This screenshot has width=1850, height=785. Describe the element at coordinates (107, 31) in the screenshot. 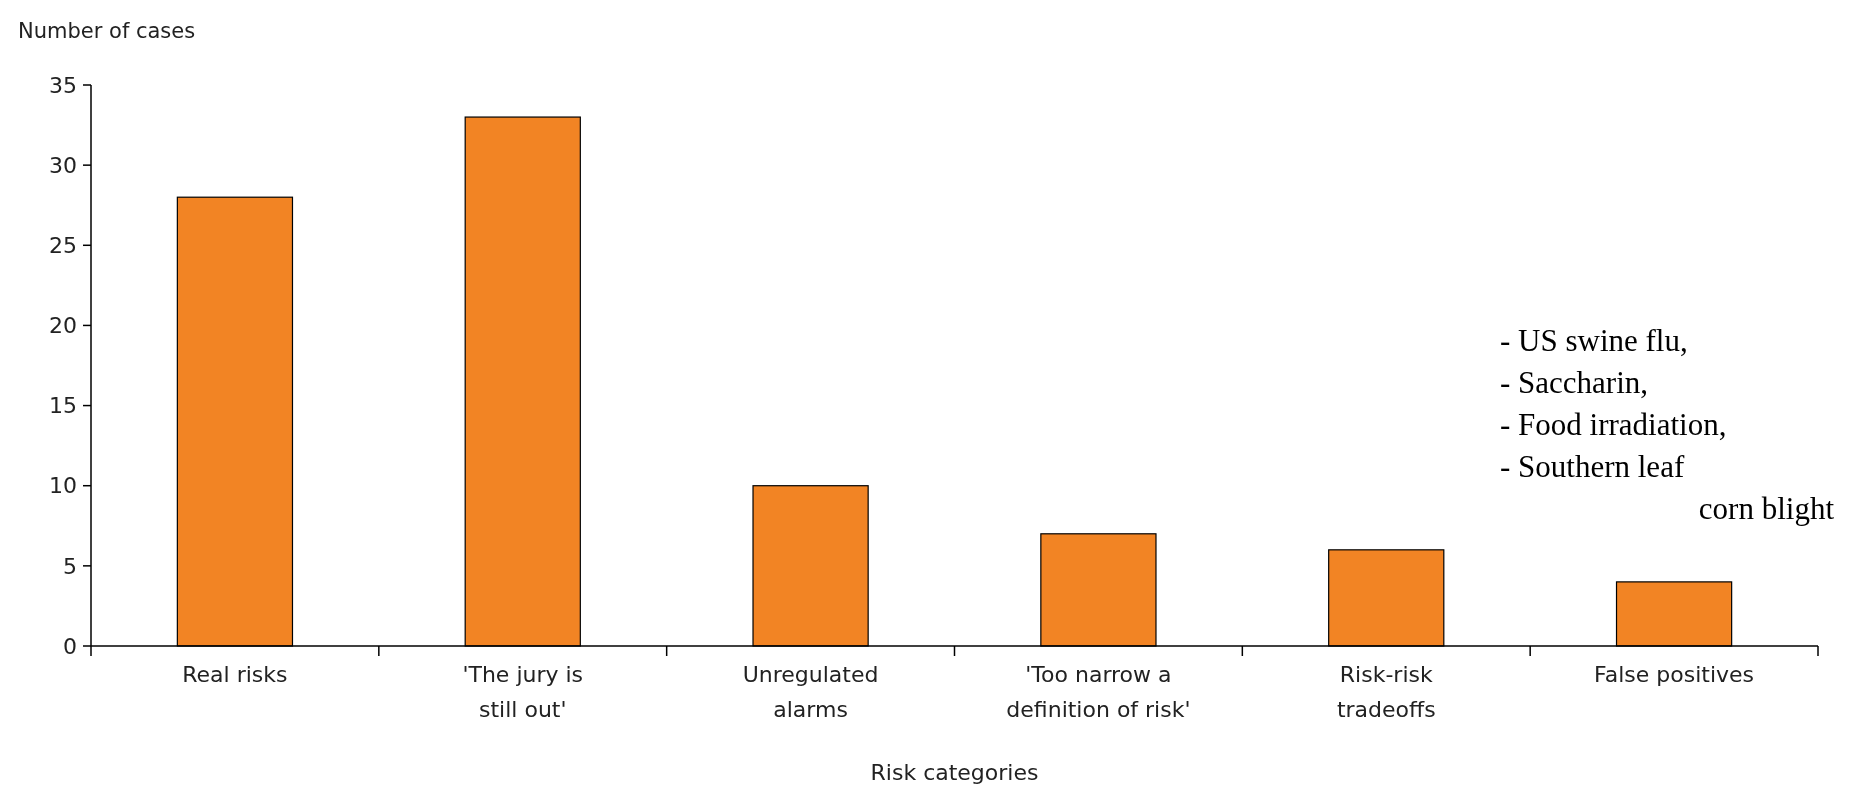

I see `y-axis-title: Number of cases` at that location.